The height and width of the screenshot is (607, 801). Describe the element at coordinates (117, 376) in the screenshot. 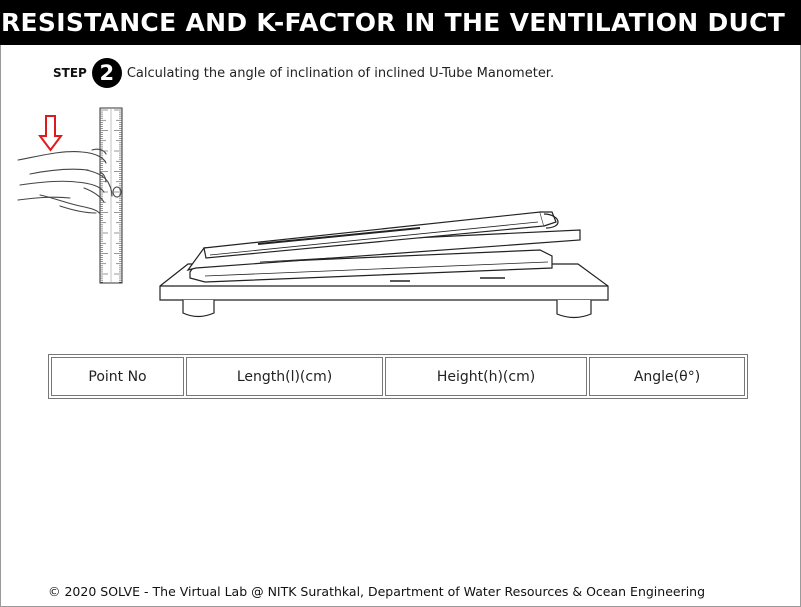

I see `header-point-no: Point No` at that location.